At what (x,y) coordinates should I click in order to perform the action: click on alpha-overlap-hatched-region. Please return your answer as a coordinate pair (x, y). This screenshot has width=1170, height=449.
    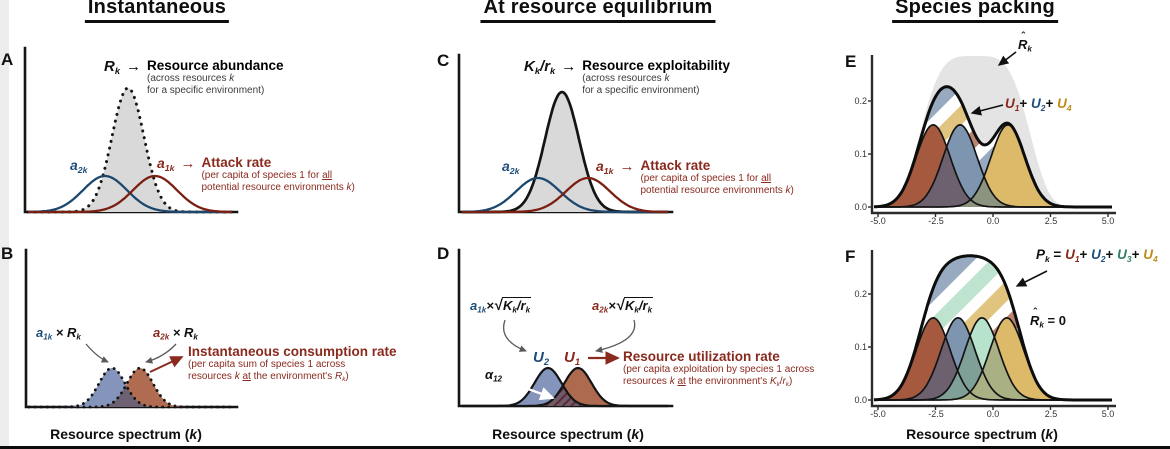
    Looking at the image, I should click on (563, 395).